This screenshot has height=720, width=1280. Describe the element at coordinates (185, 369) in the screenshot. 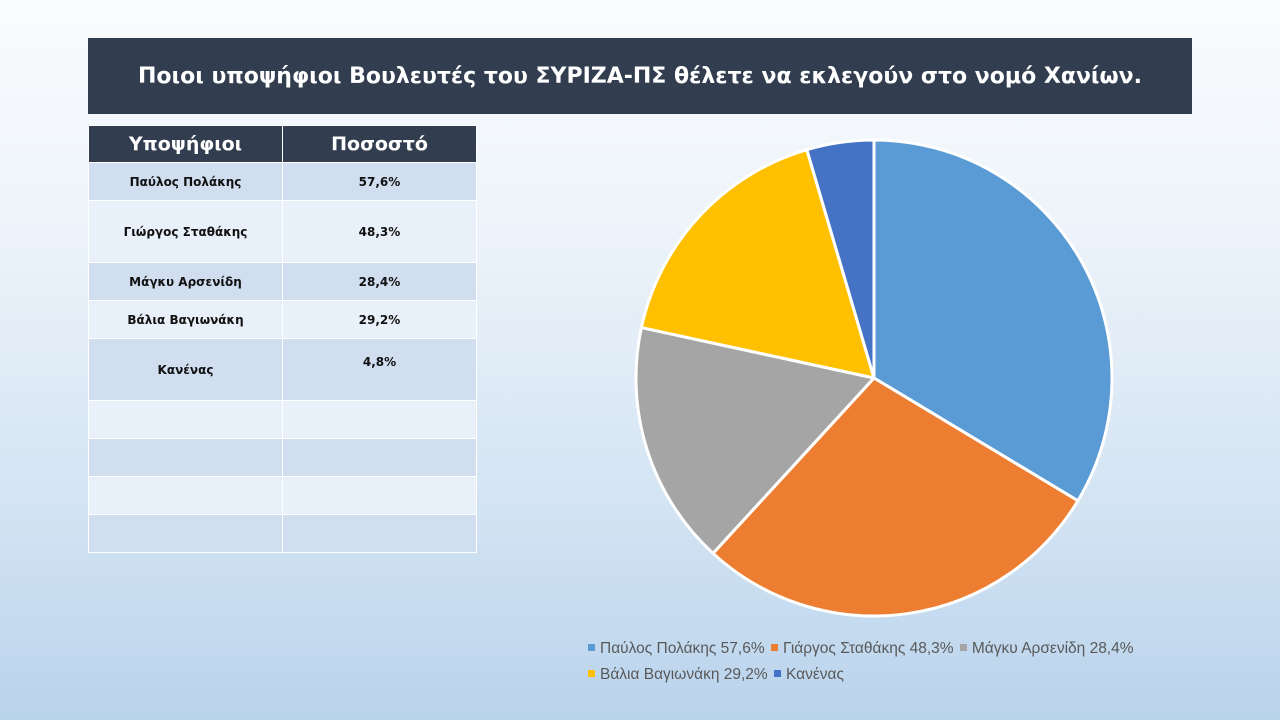

I see `candidate-name: Κανένας` at that location.